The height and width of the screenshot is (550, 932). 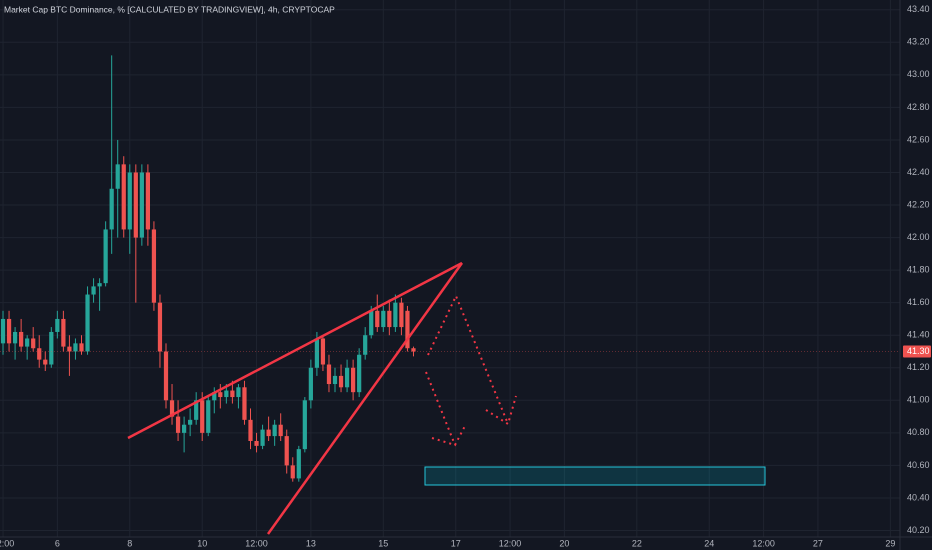 What do you see at coordinates (918, 172) in the screenshot?
I see `y-tick-label: 42.40` at bounding box center [918, 172].